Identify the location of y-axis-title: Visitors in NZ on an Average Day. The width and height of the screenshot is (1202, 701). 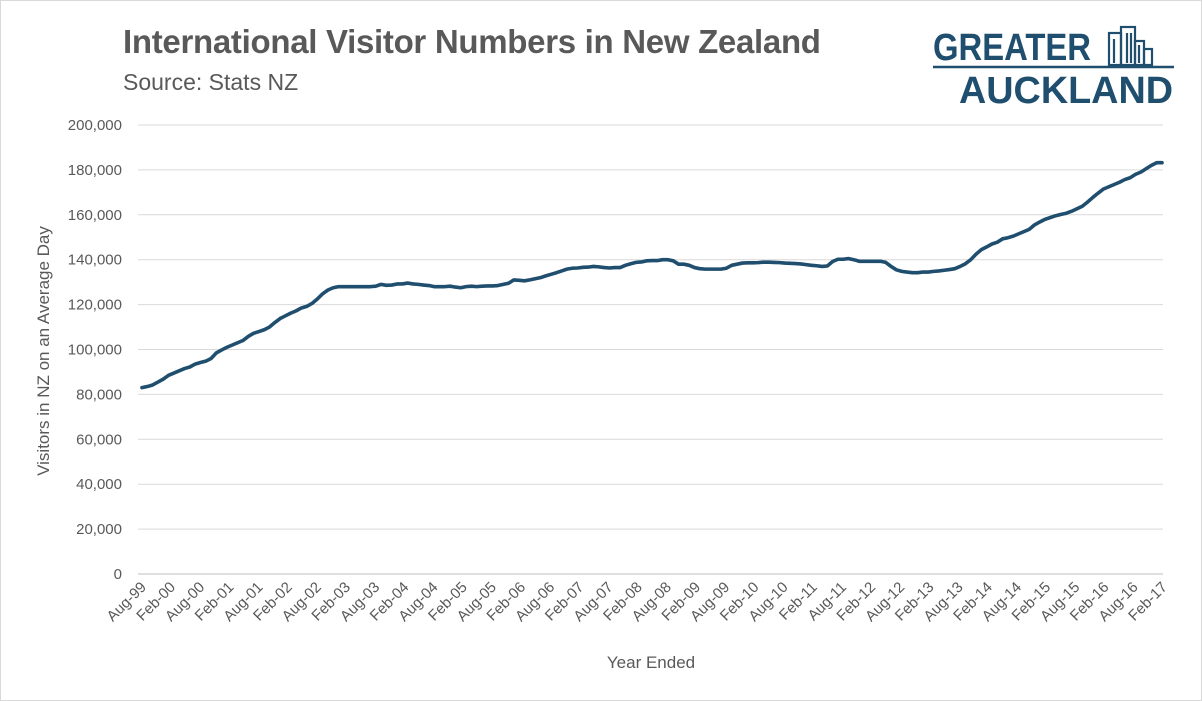
(43, 351).